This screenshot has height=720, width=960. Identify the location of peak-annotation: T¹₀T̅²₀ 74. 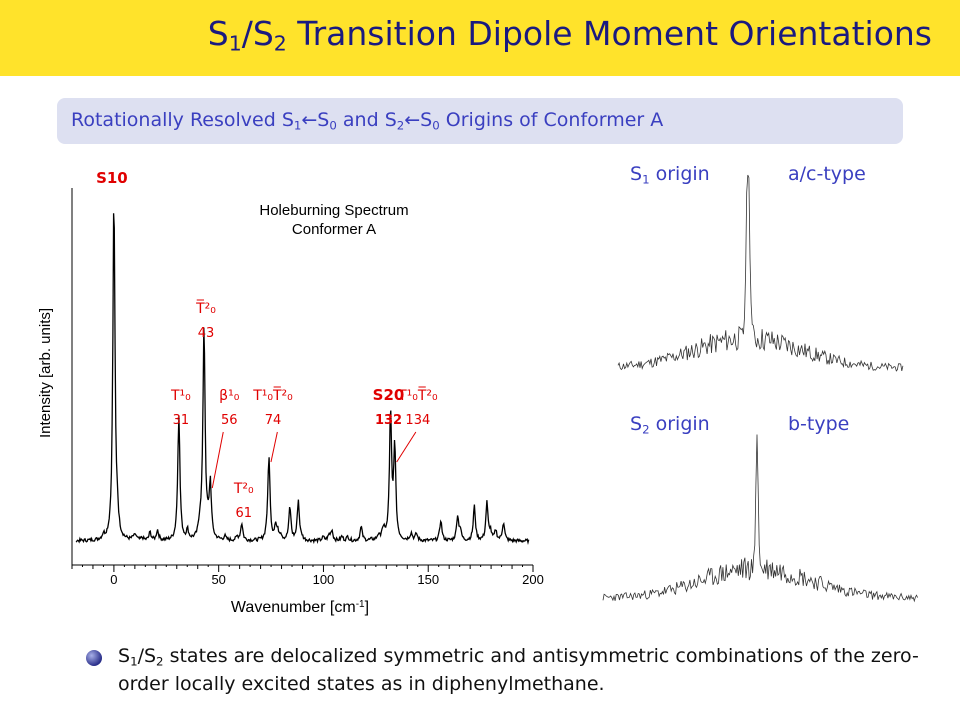
(272, 424).